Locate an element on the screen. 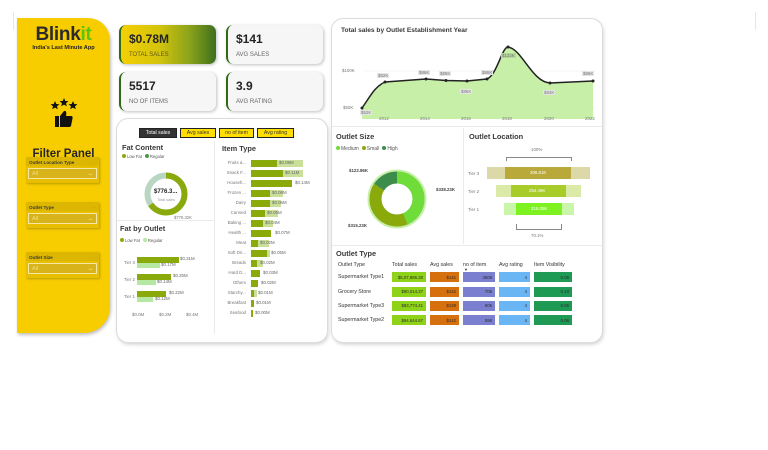 This screenshot has height=450, width=768. funnel-value: 254.46K is located at coordinates (537, 190).